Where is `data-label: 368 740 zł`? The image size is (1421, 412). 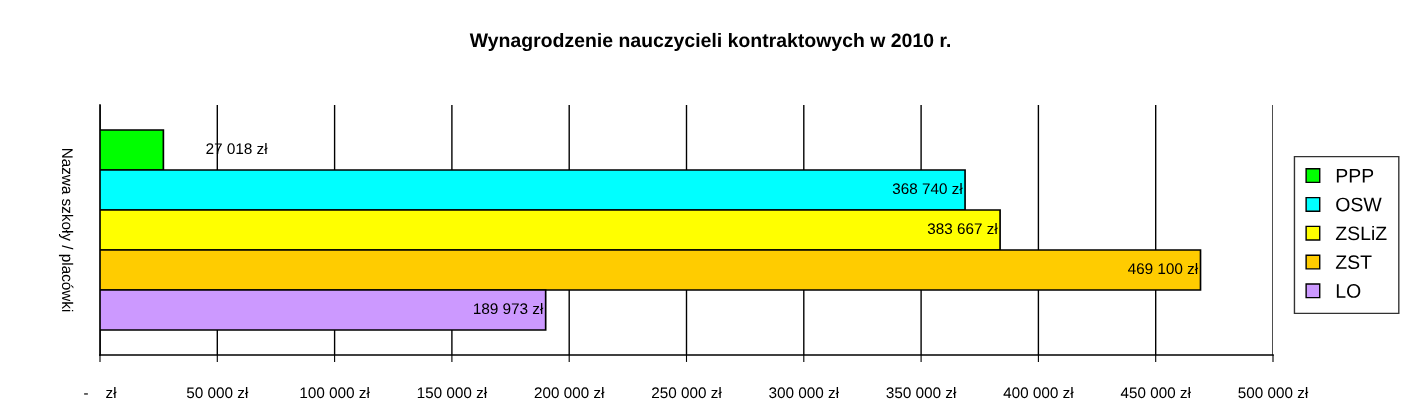
data-label: 368 740 zł is located at coordinates (927, 188).